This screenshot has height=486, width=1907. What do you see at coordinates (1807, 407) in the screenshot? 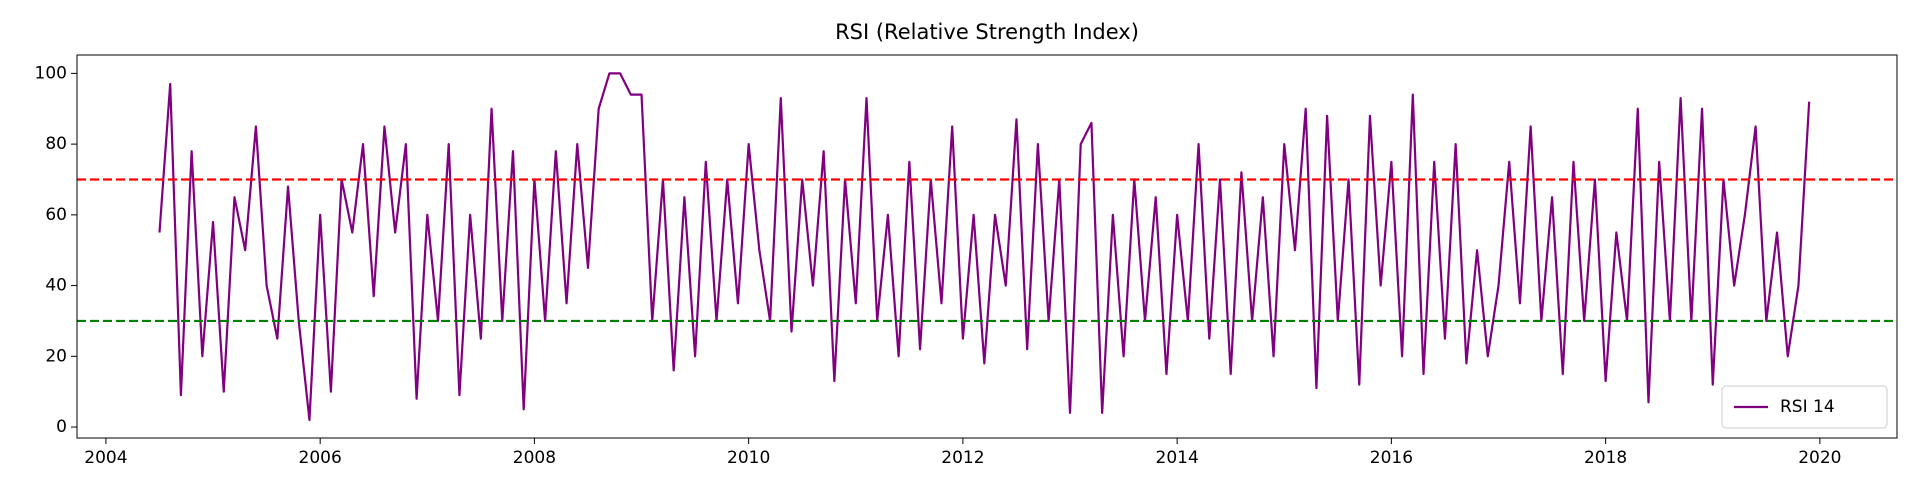
I see `legend-label: RSI 14` at bounding box center [1807, 407].